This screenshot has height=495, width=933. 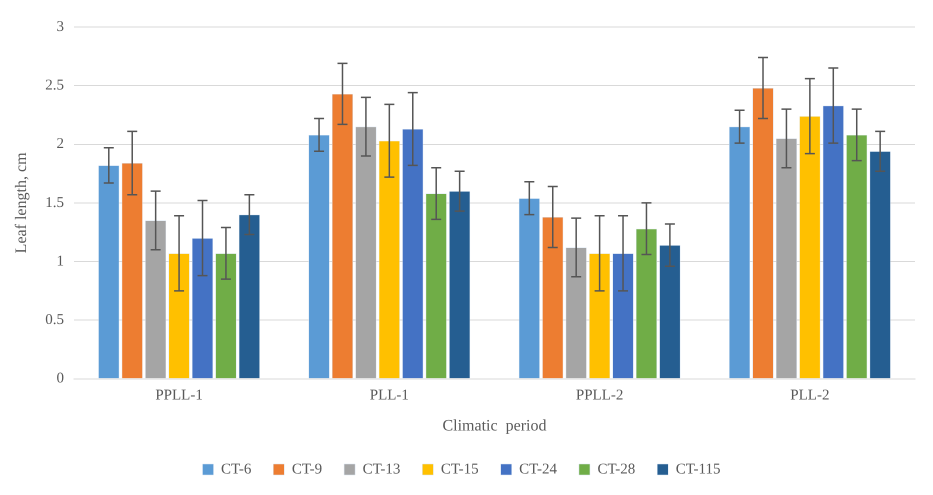 I want to click on y-tick-label: 2.5, so click(x=54, y=86).